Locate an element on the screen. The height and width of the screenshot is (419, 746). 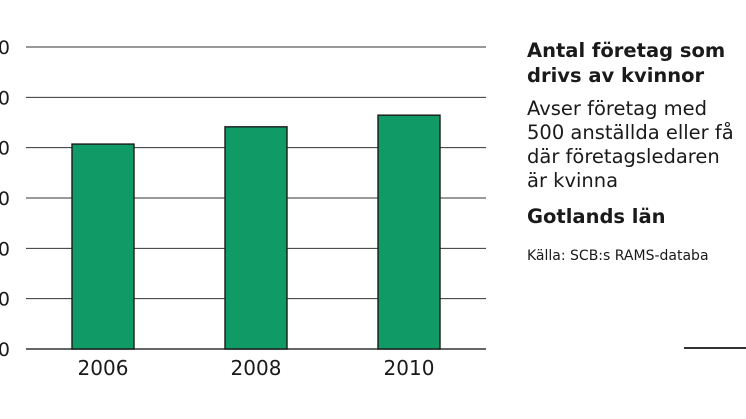
chart-subtitle-line-1: Avser företag med is located at coordinates (617, 108).